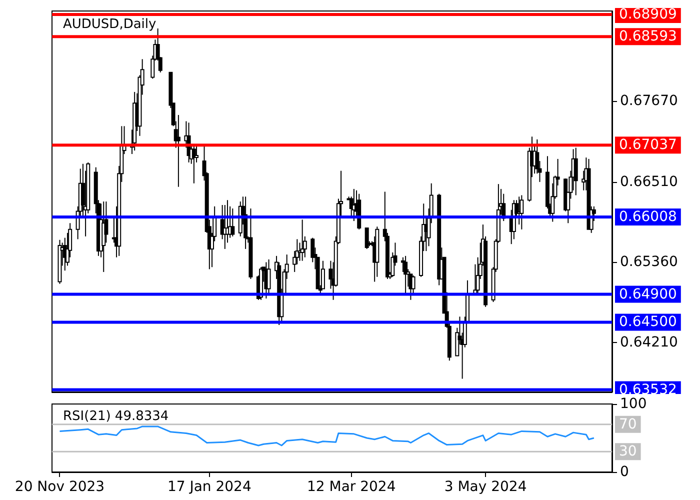  What do you see at coordinates (648, 145) in the screenshot?
I see `ref-line-label: 0.67037` at bounding box center [648, 145].